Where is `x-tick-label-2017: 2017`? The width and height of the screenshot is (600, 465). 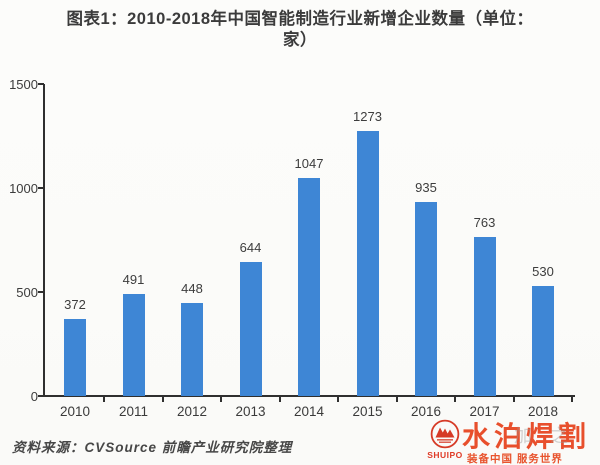 x-tick-label-2017: 2017 is located at coordinates (484, 411).